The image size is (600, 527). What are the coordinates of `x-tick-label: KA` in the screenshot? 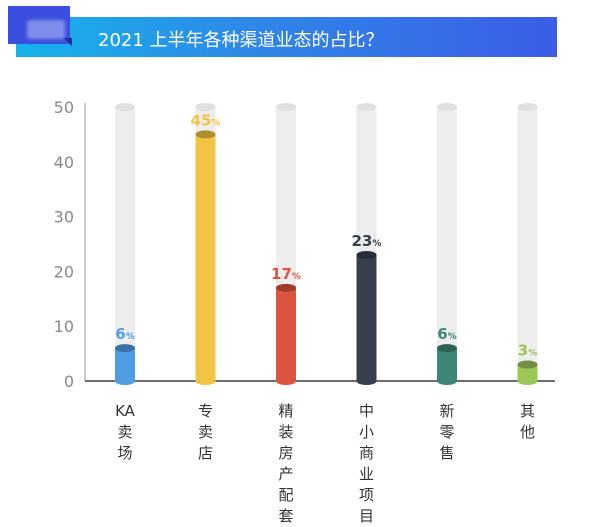 It's located at (125, 411).